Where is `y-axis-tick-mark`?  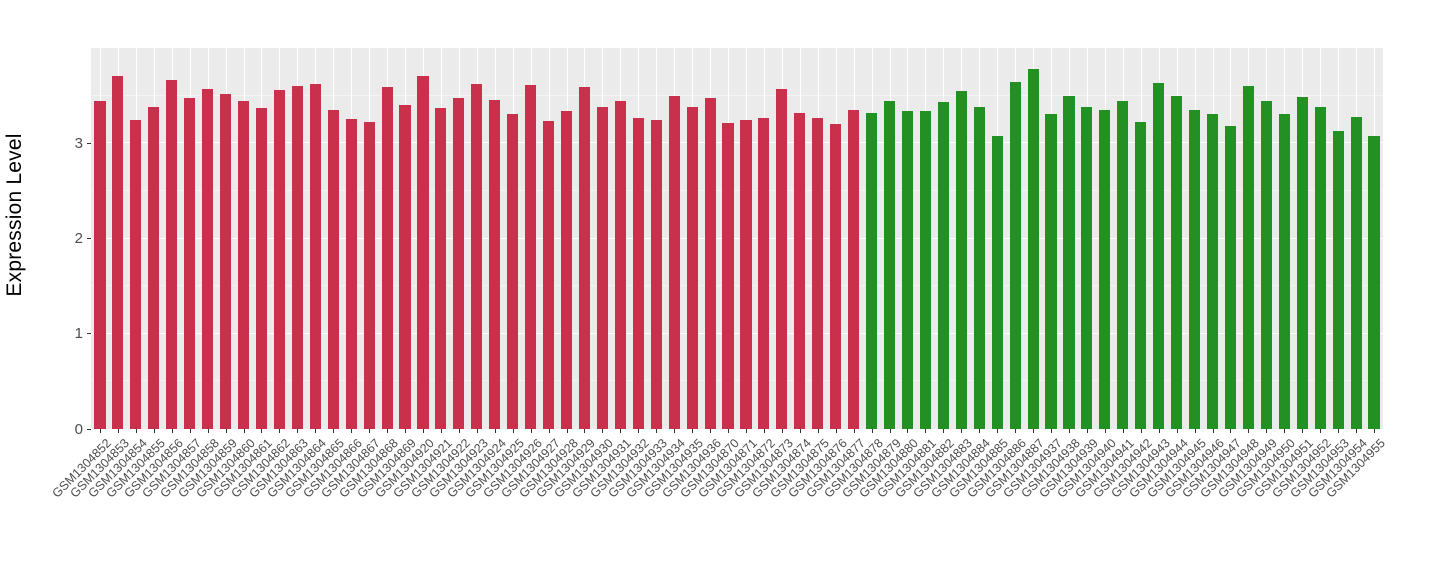 y-axis-tick-mark is located at coordinates (89, 143).